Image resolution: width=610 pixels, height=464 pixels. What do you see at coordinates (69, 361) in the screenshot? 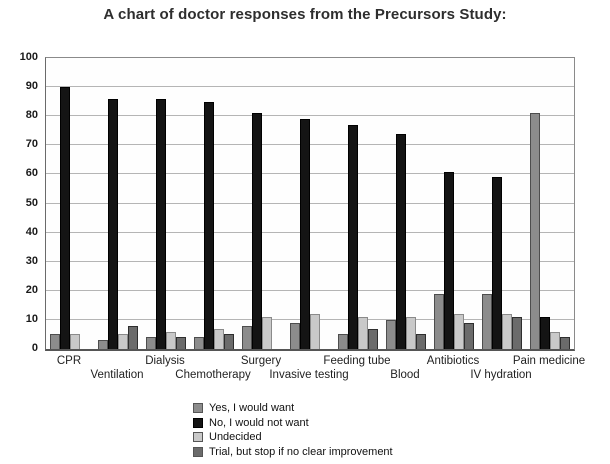
I see `x-axis-label: CPR` at bounding box center [69, 361].